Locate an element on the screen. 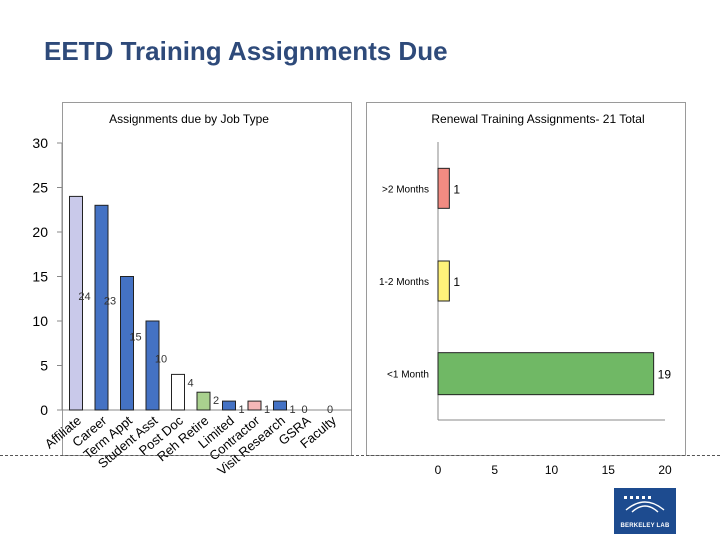  left-y-tick-label: 10 is located at coordinates (40, 321).